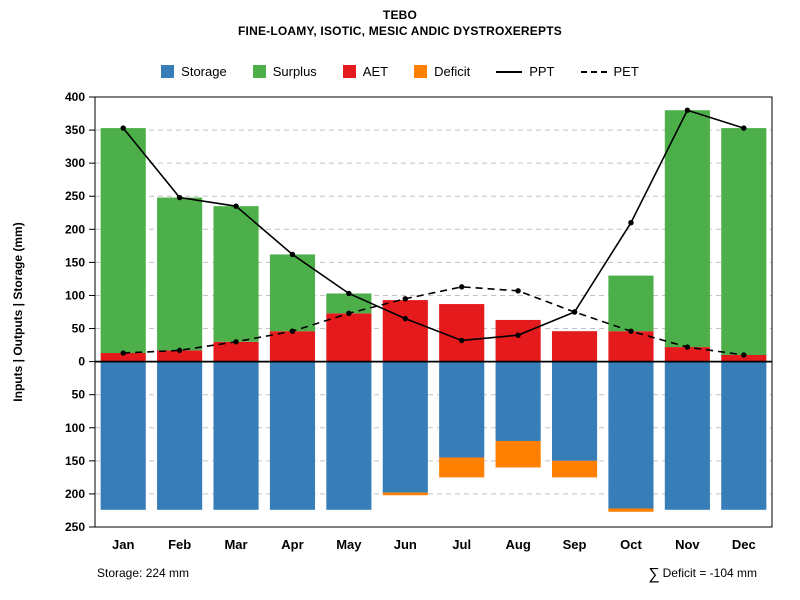  I want to click on legend-item-storage: Storage, so click(194, 71).